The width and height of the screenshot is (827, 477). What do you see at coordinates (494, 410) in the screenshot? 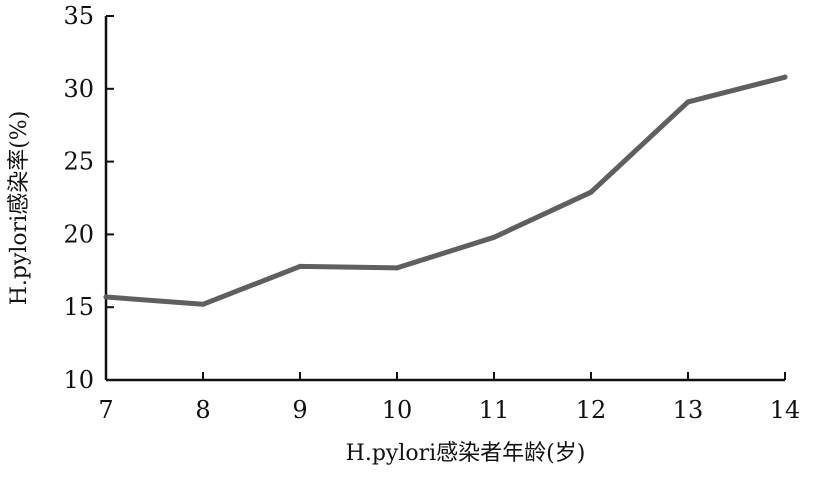
I see `x-tick-label: 11` at bounding box center [494, 410].